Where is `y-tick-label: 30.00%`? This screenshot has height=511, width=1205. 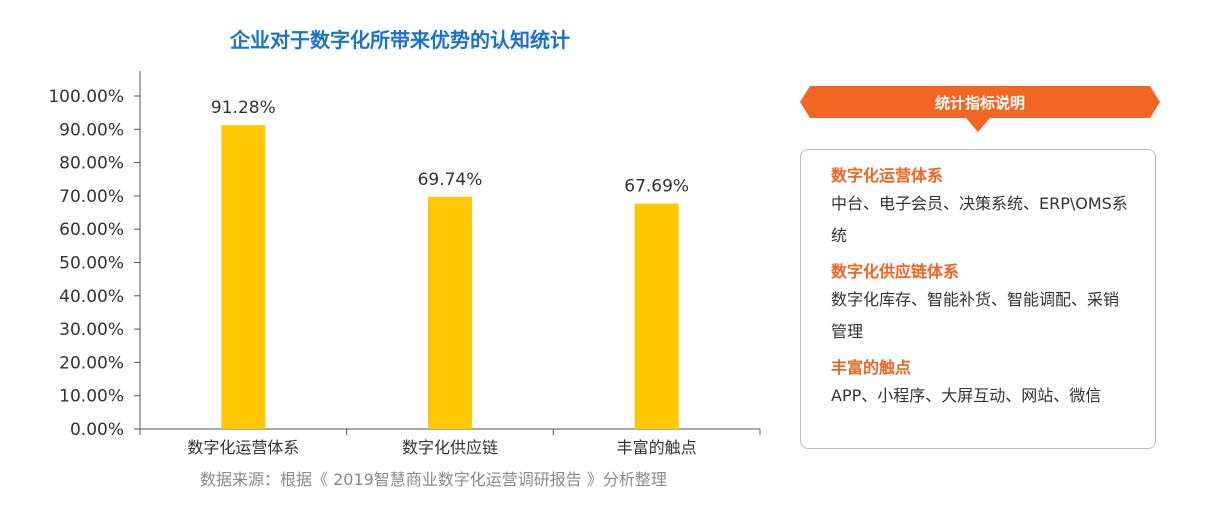
y-tick-label: 30.00% is located at coordinates (91, 330).